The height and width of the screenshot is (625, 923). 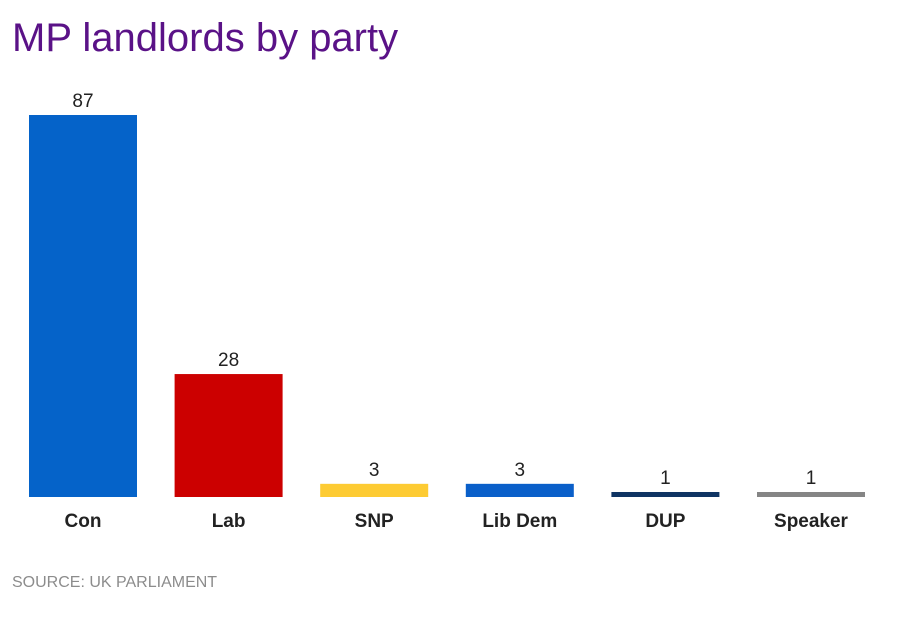 What do you see at coordinates (374, 470) in the screenshot?
I see `value-label-snp: 3` at bounding box center [374, 470].